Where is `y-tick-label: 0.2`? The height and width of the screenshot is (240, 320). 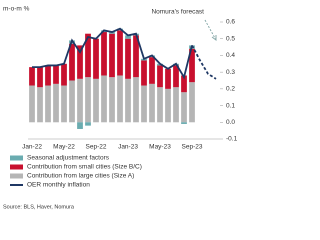 y-tick-label: 0.2 is located at coordinates (230, 89).